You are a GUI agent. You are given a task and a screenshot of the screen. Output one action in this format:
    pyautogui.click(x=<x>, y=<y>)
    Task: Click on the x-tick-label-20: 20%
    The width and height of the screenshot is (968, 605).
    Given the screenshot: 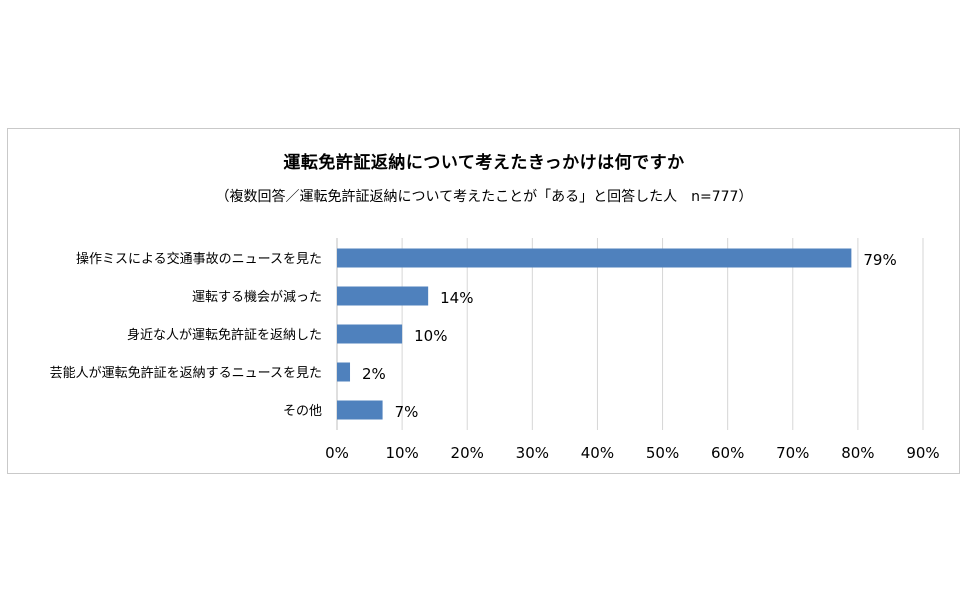 What is the action you would take?
    pyautogui.click(x=467, y=453)
    